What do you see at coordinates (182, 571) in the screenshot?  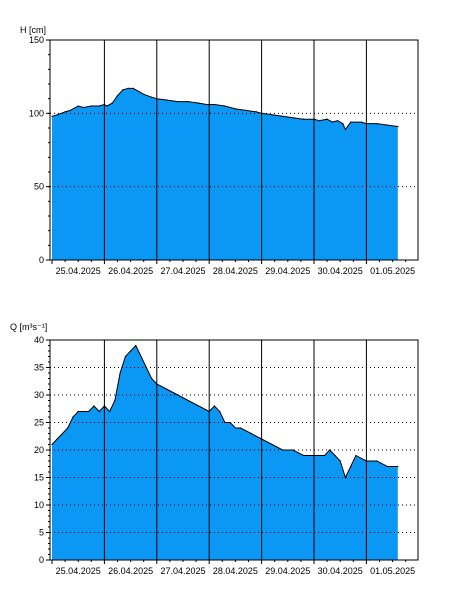 I see `discharge-x-tick-label: 27.04.2025` at bounding box center [182, 571].